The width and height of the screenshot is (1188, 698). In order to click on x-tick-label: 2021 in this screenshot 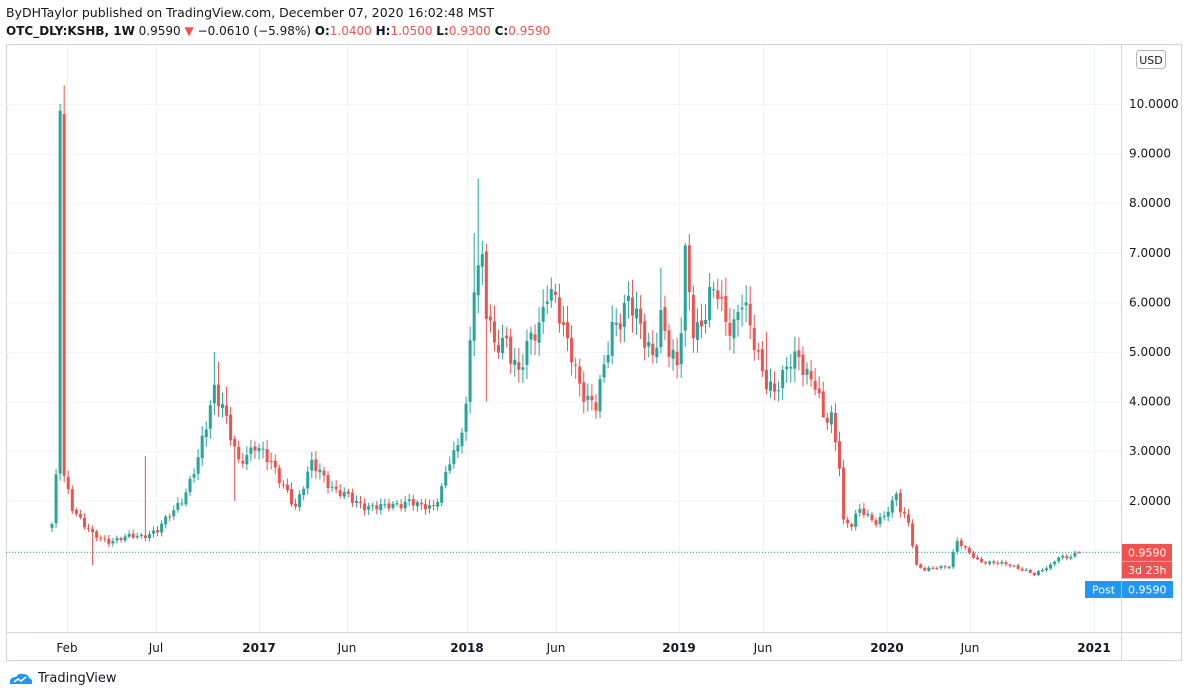, I will do `click(1093, 648)`.